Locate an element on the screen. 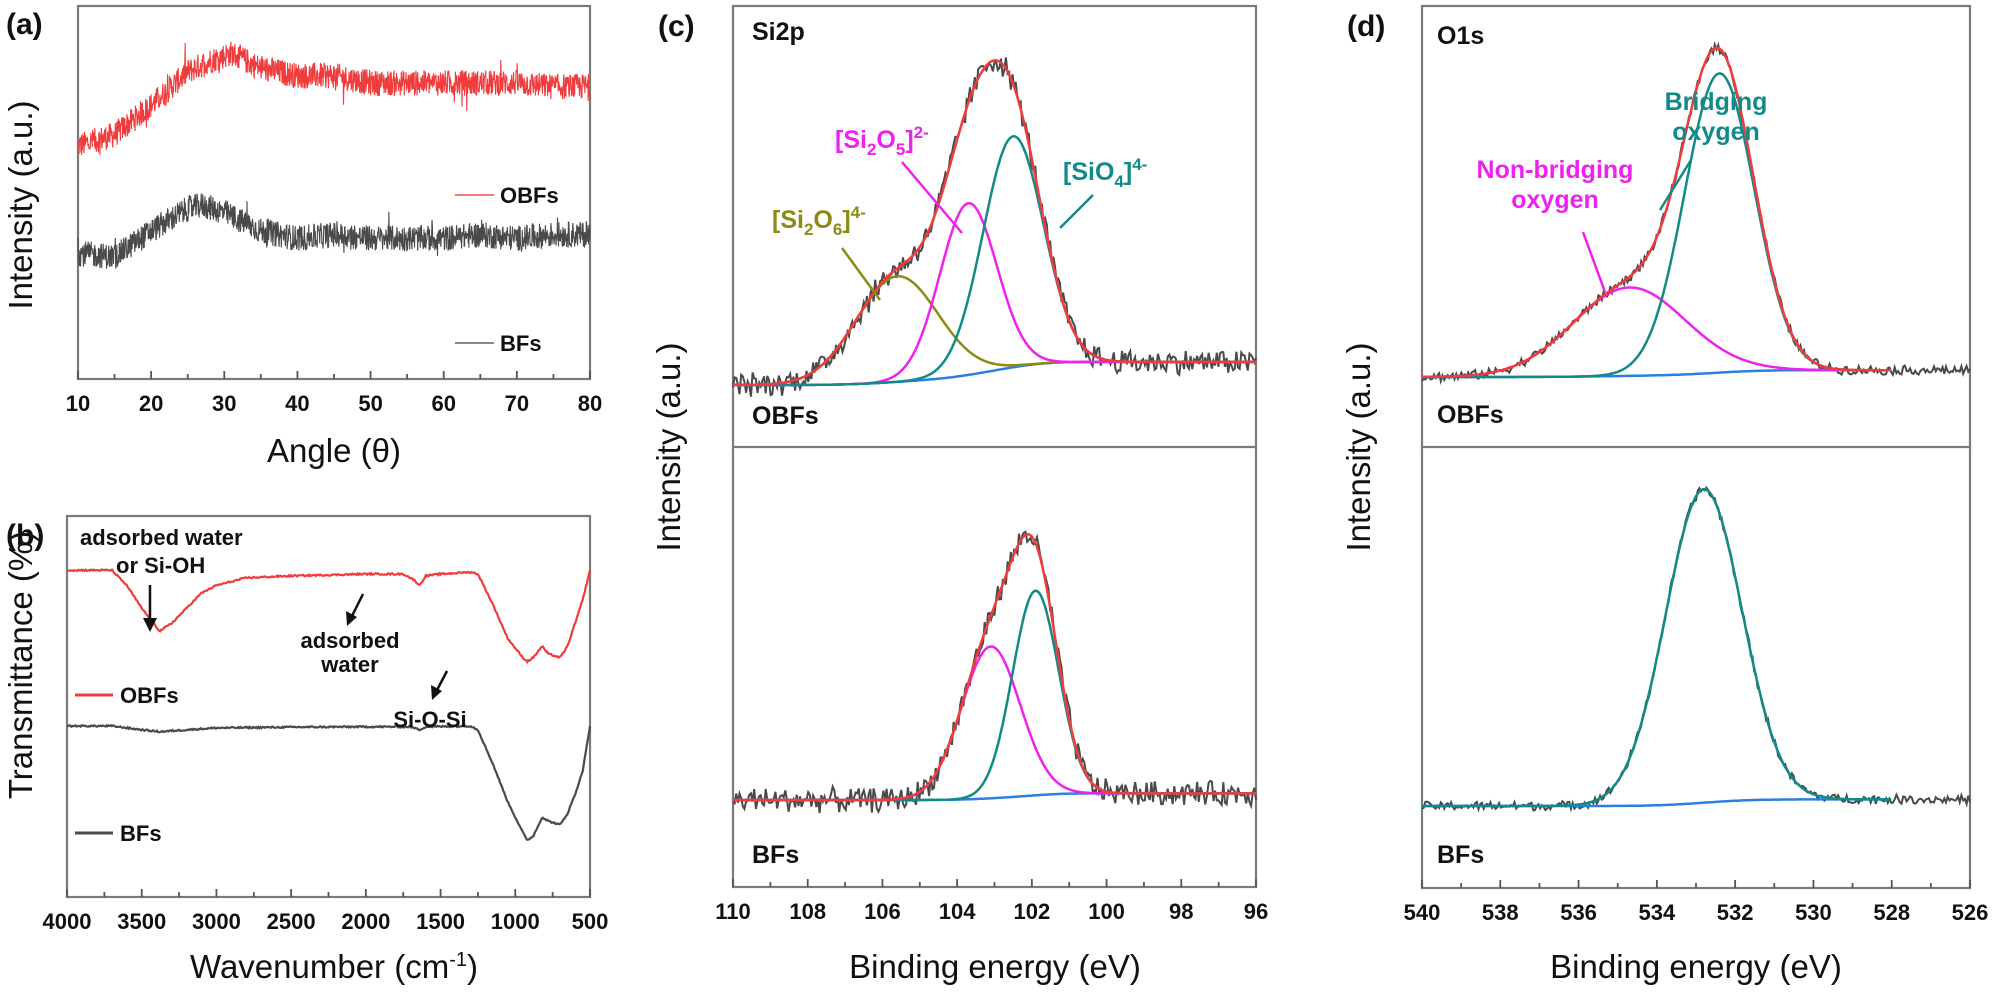 The width and height of the screenshot is (1993, 993). title-d: O1s is located at coordinates (1460, 36).